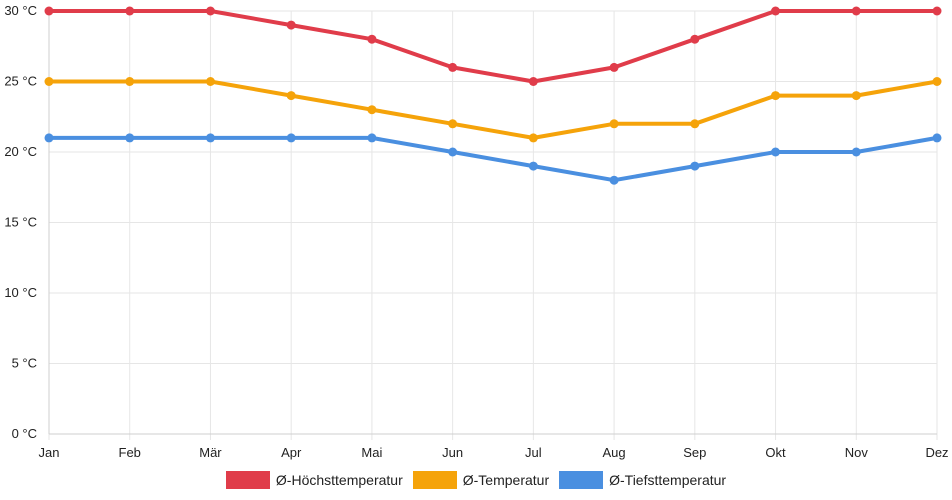 The width and height of the screenshot is (952, 500). I want to click on y-tick-label: 15 °C, so click(20, 222).